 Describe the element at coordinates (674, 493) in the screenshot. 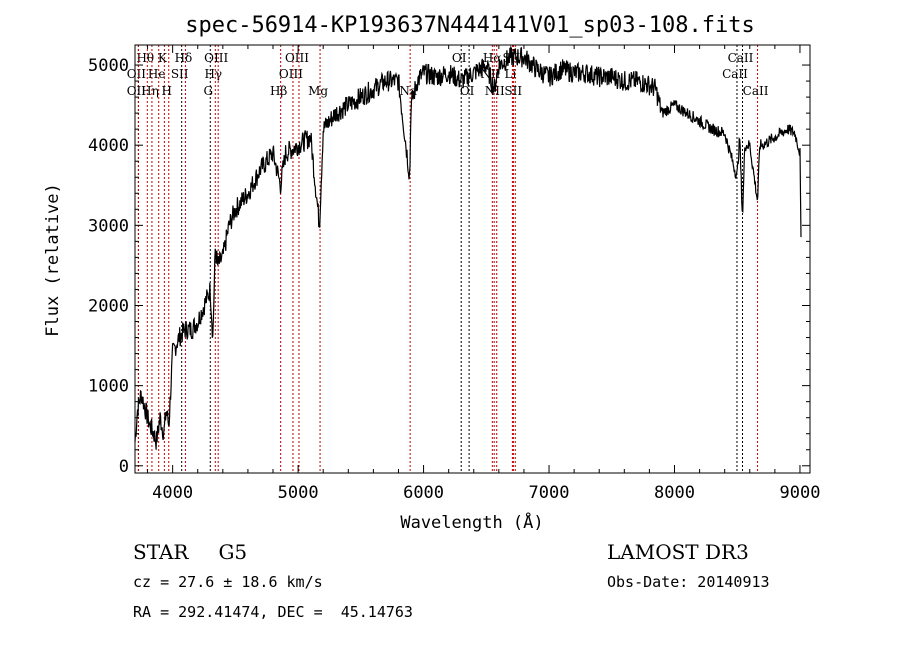

I see `x-tick-label: 8000` at that location.